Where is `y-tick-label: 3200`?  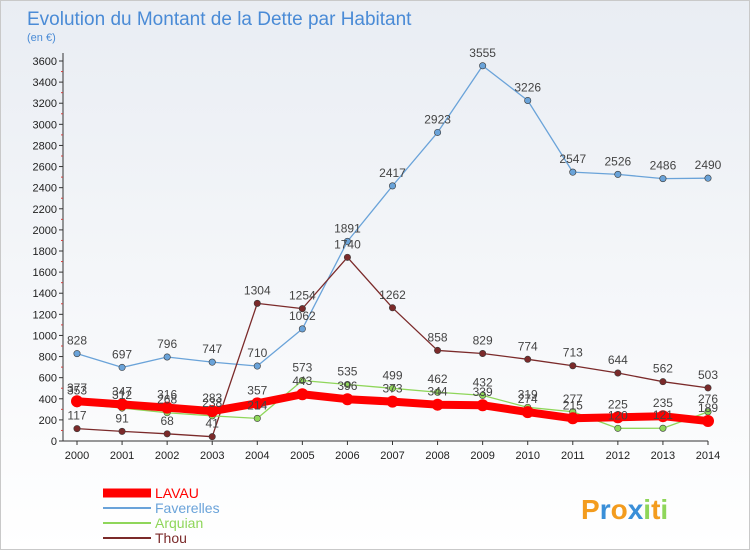 y-tick-label: 3200 is located at coordinates (45, 104).